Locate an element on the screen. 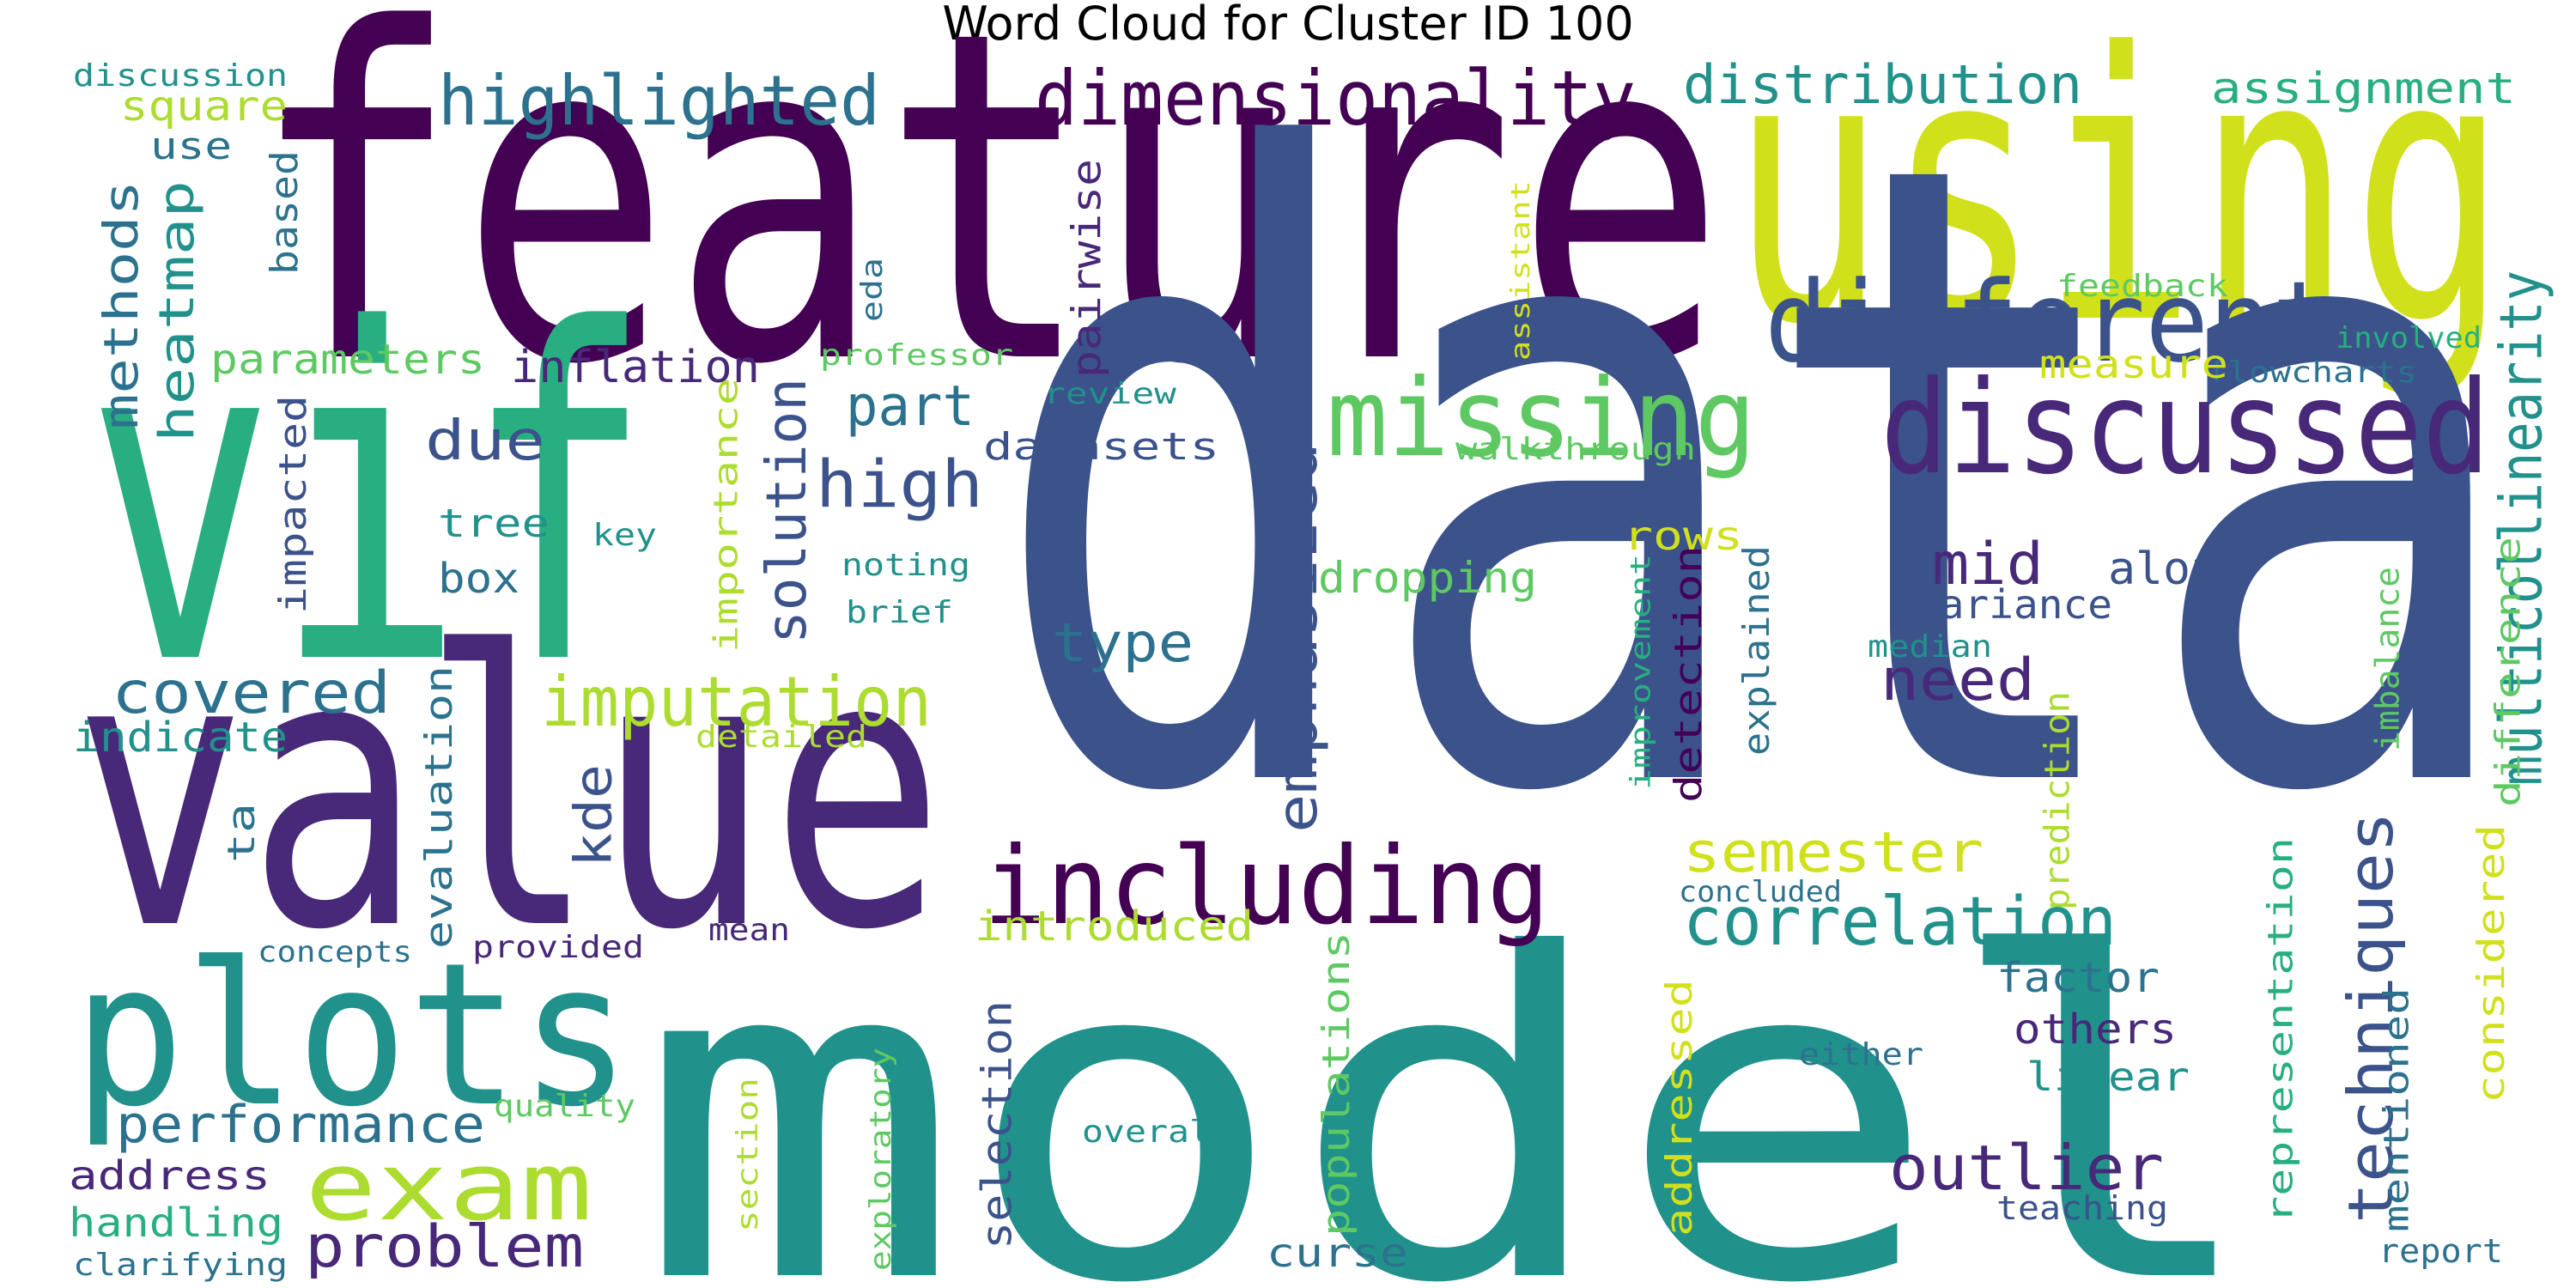  word-square: square is located at coordinates (204, 106).